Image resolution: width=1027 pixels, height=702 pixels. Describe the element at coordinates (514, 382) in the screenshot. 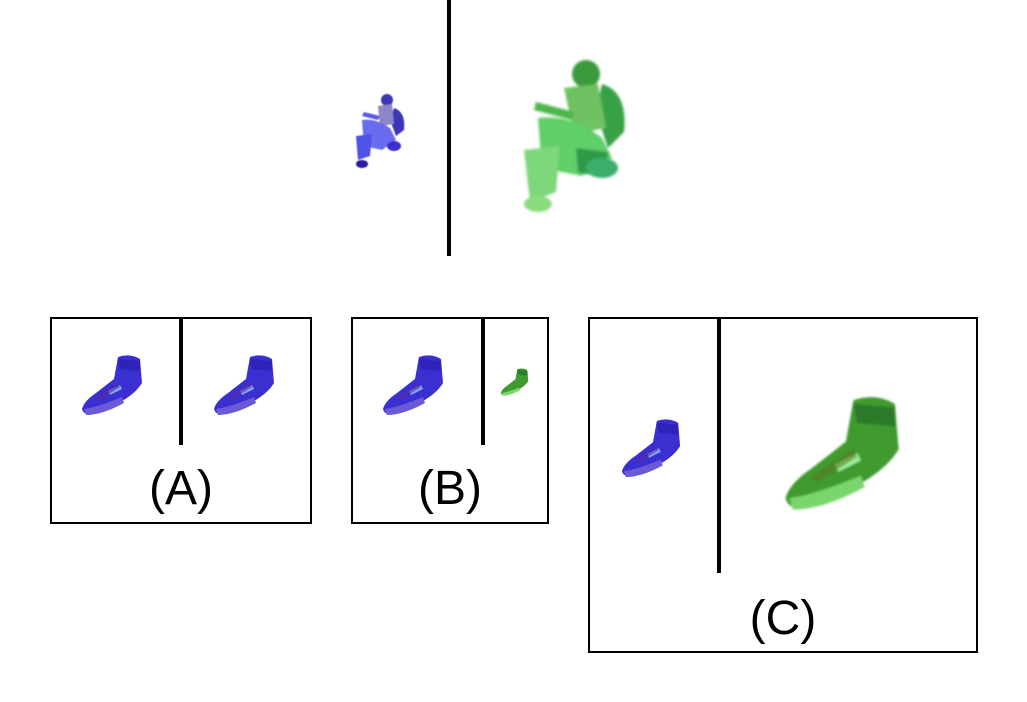

I see `panel-b-right-shoe` at that location.